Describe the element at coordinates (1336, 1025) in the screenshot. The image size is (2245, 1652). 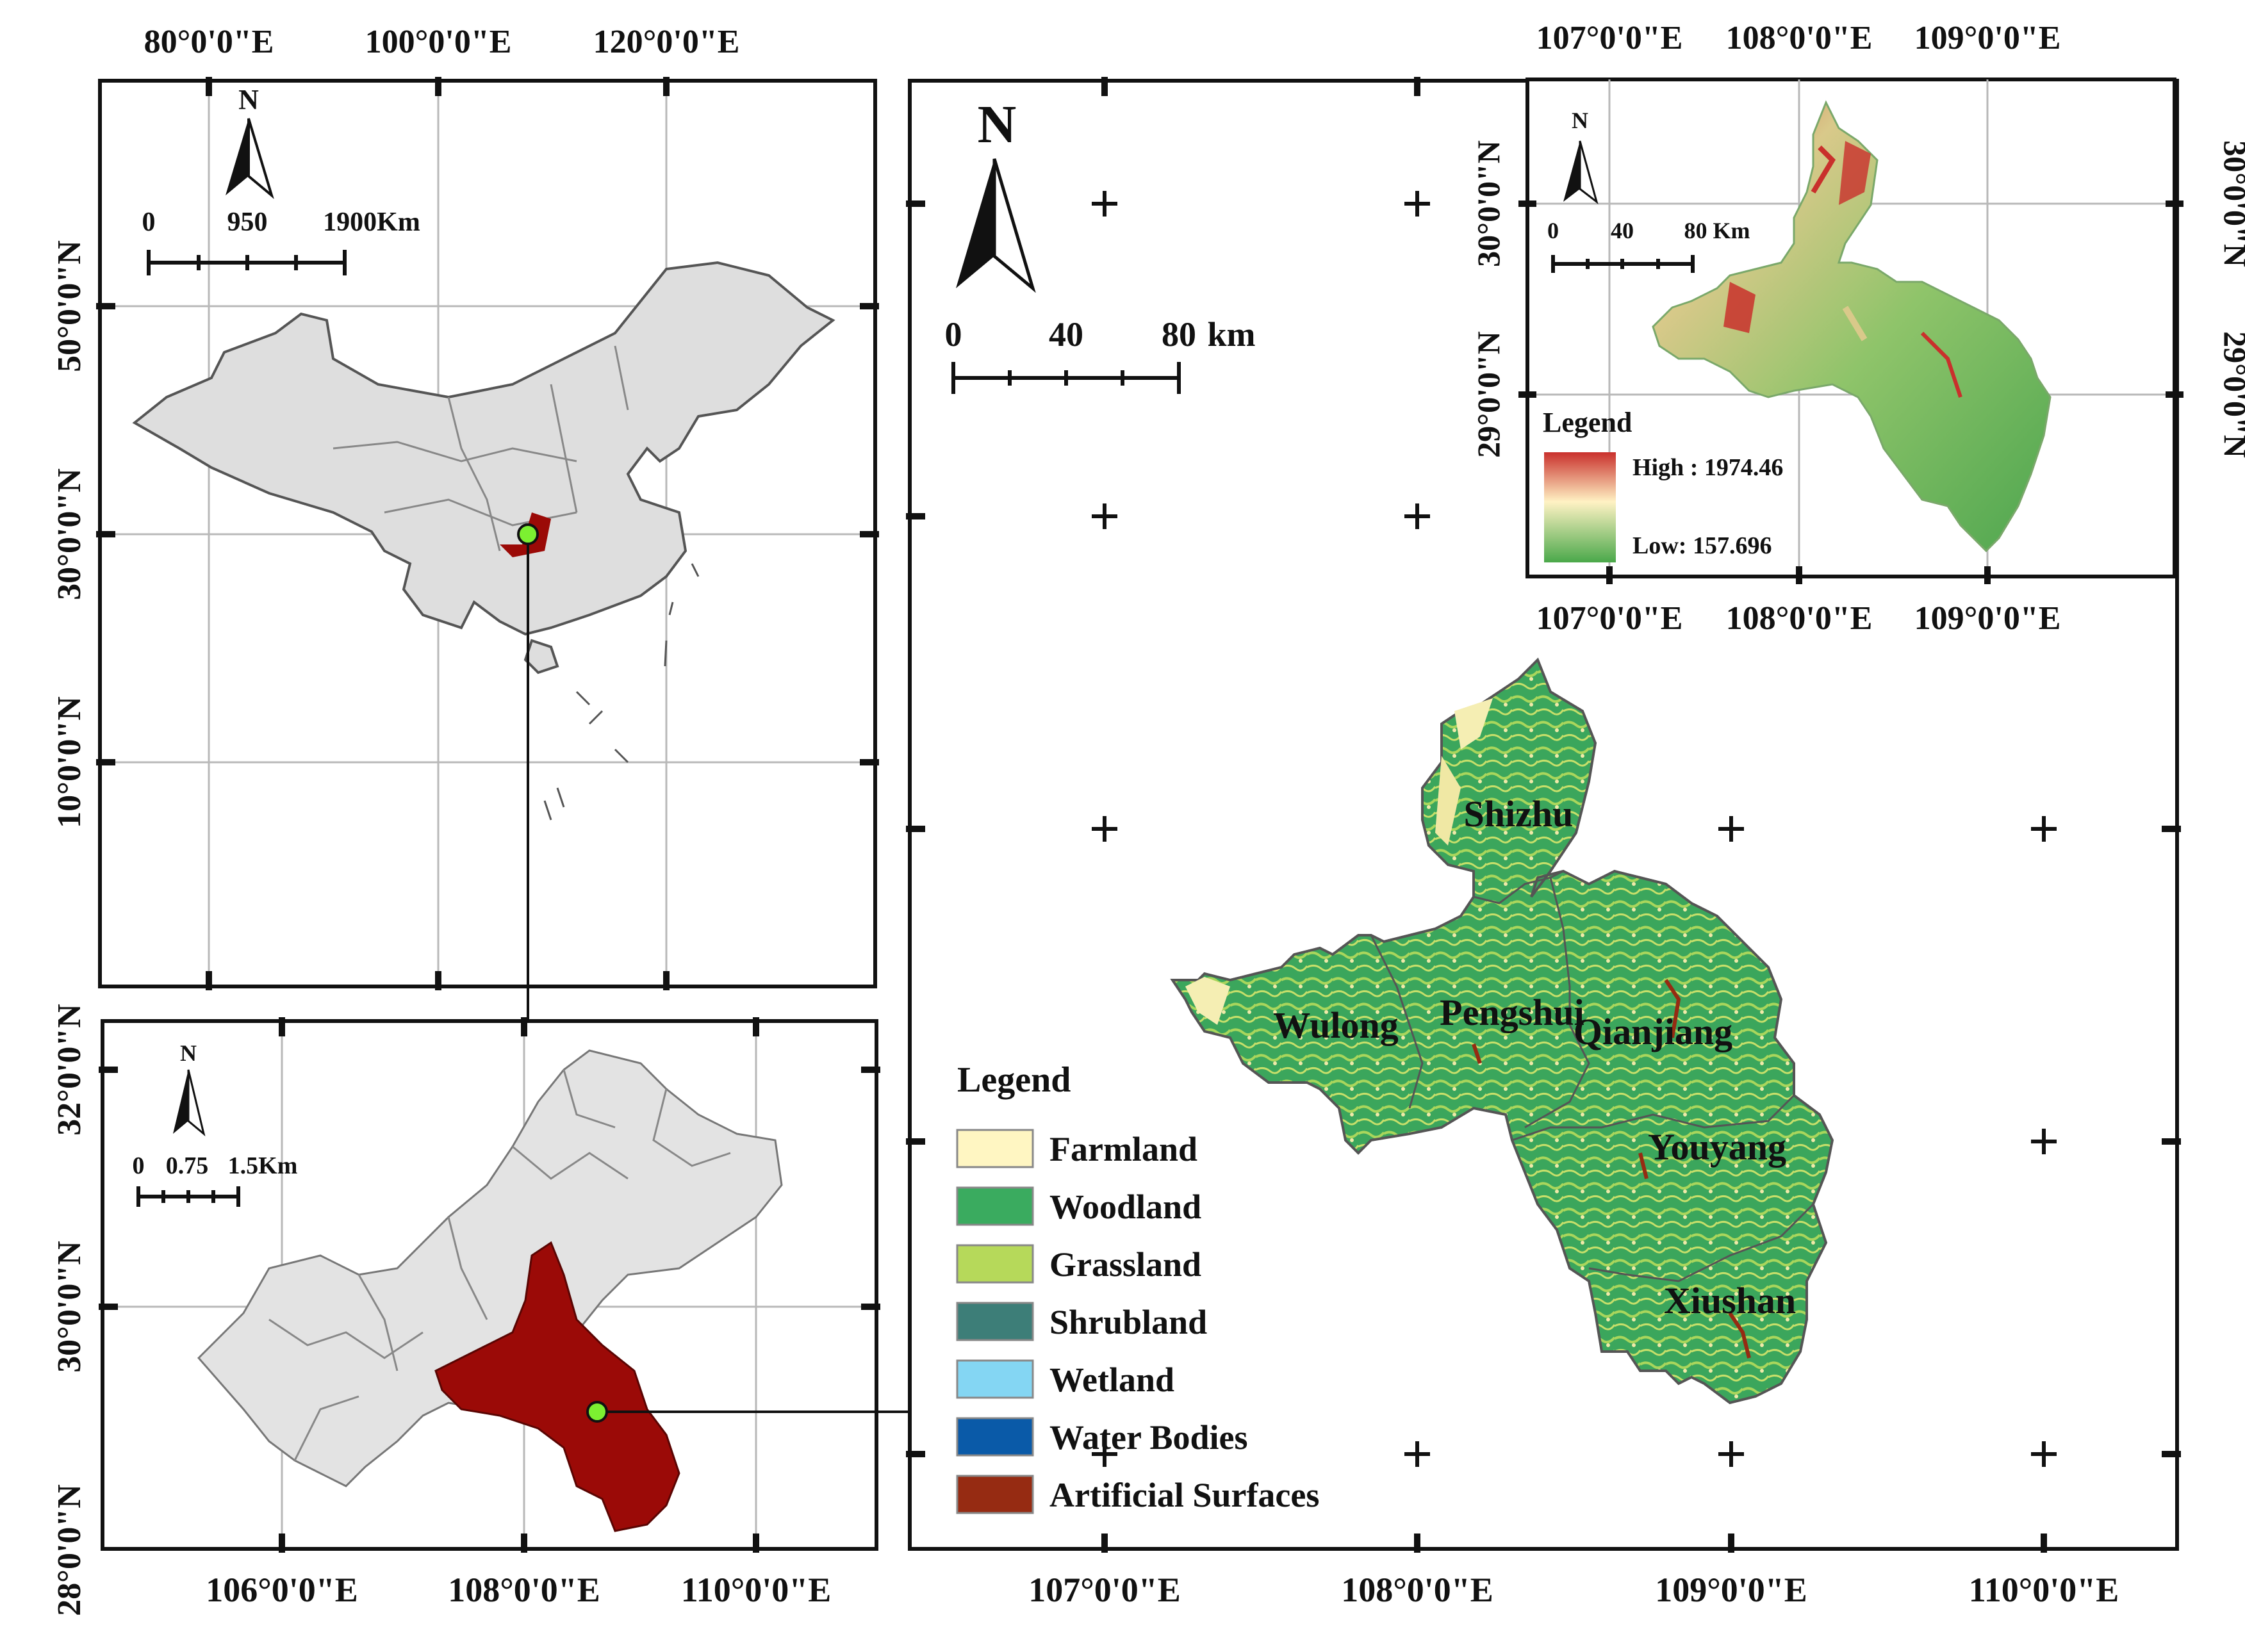
I see `county-label-wulong: Wulong` at that location.